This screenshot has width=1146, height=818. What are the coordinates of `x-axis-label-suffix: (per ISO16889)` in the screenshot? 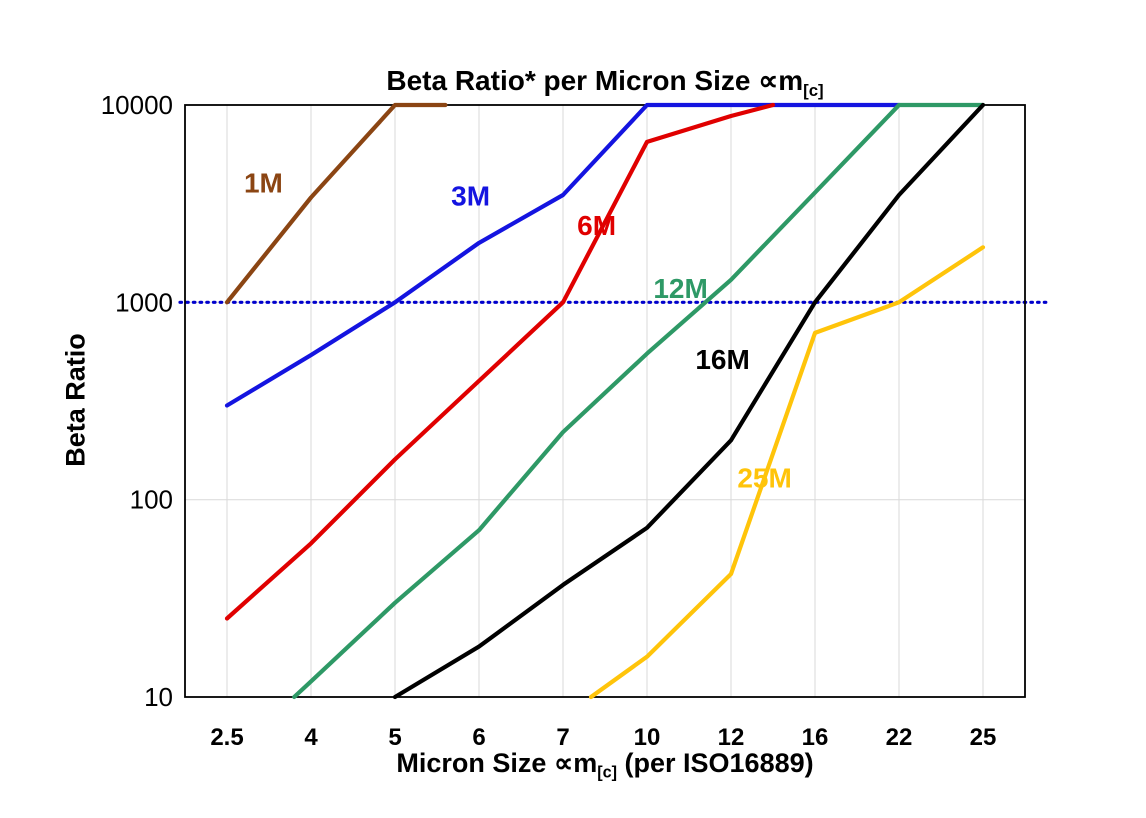 It's located at (715, 763).